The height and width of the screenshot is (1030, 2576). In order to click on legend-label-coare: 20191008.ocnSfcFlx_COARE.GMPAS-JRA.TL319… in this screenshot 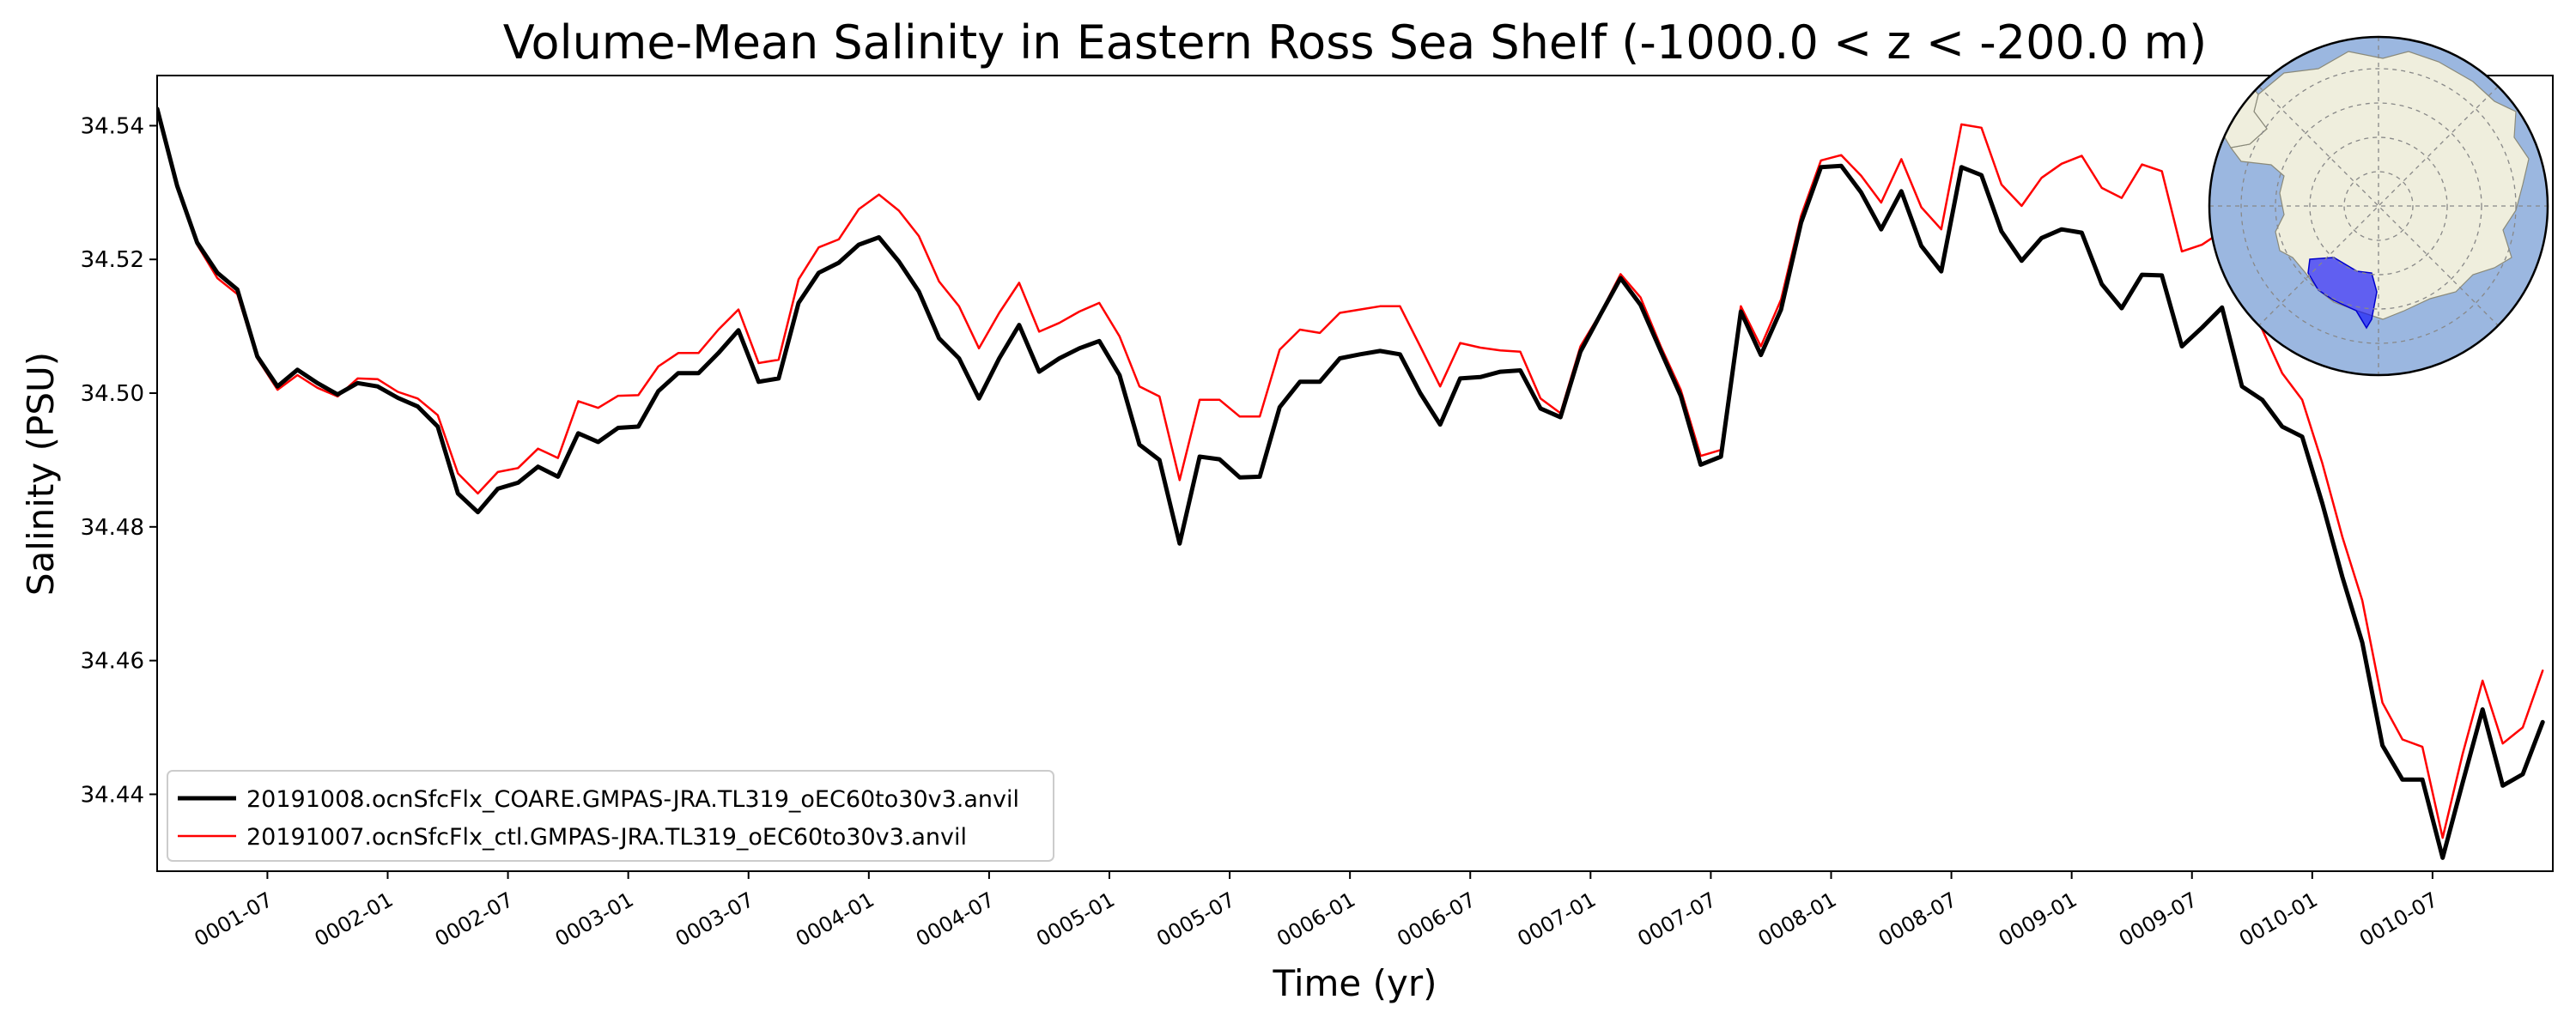, I will do `click(632, 799)`.